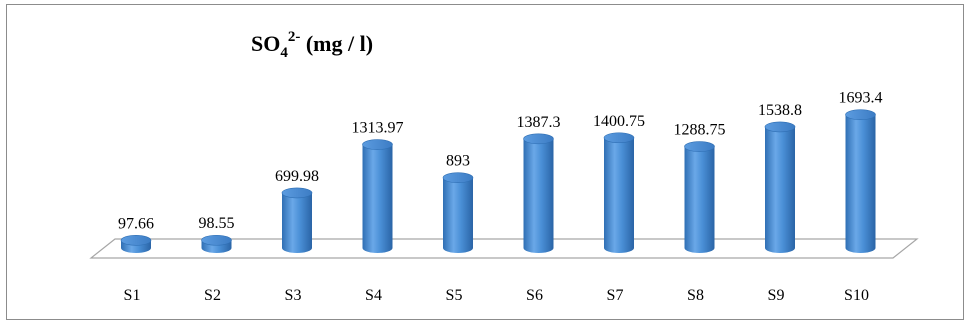 The image size is (974, 326). Describe the element at coordinates (780, 110) in the screenshot. I see `data-label: 1538.8` at that location.